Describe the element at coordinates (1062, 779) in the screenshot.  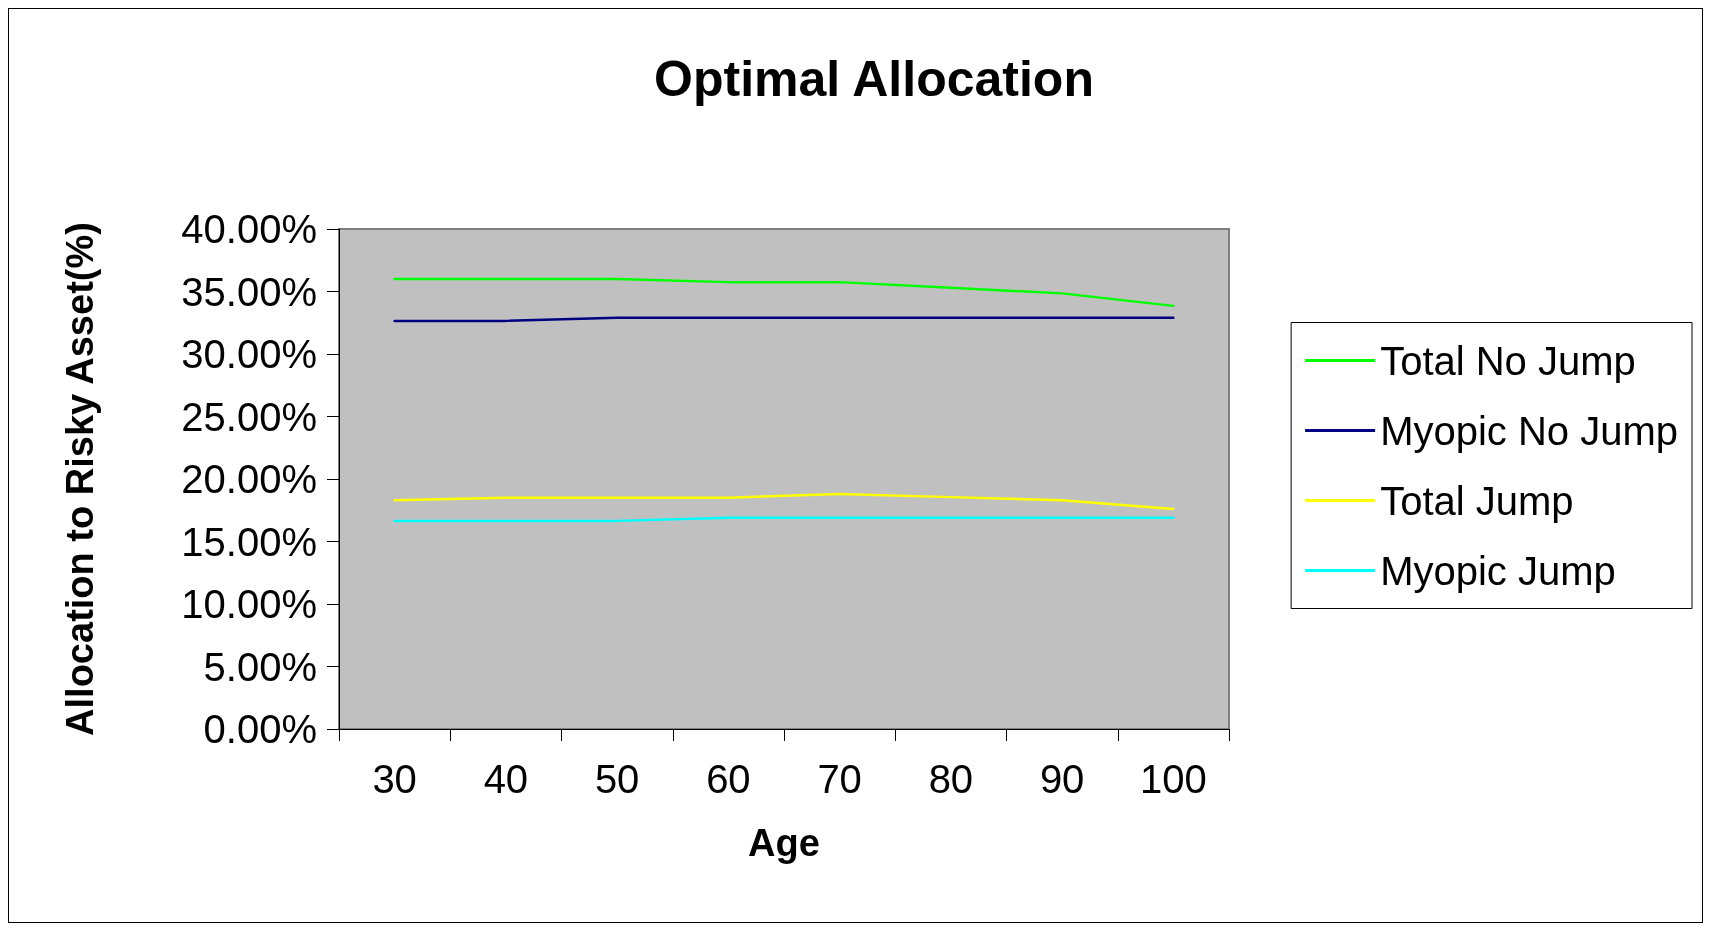
I see `x-tick-label: 90` at that location.